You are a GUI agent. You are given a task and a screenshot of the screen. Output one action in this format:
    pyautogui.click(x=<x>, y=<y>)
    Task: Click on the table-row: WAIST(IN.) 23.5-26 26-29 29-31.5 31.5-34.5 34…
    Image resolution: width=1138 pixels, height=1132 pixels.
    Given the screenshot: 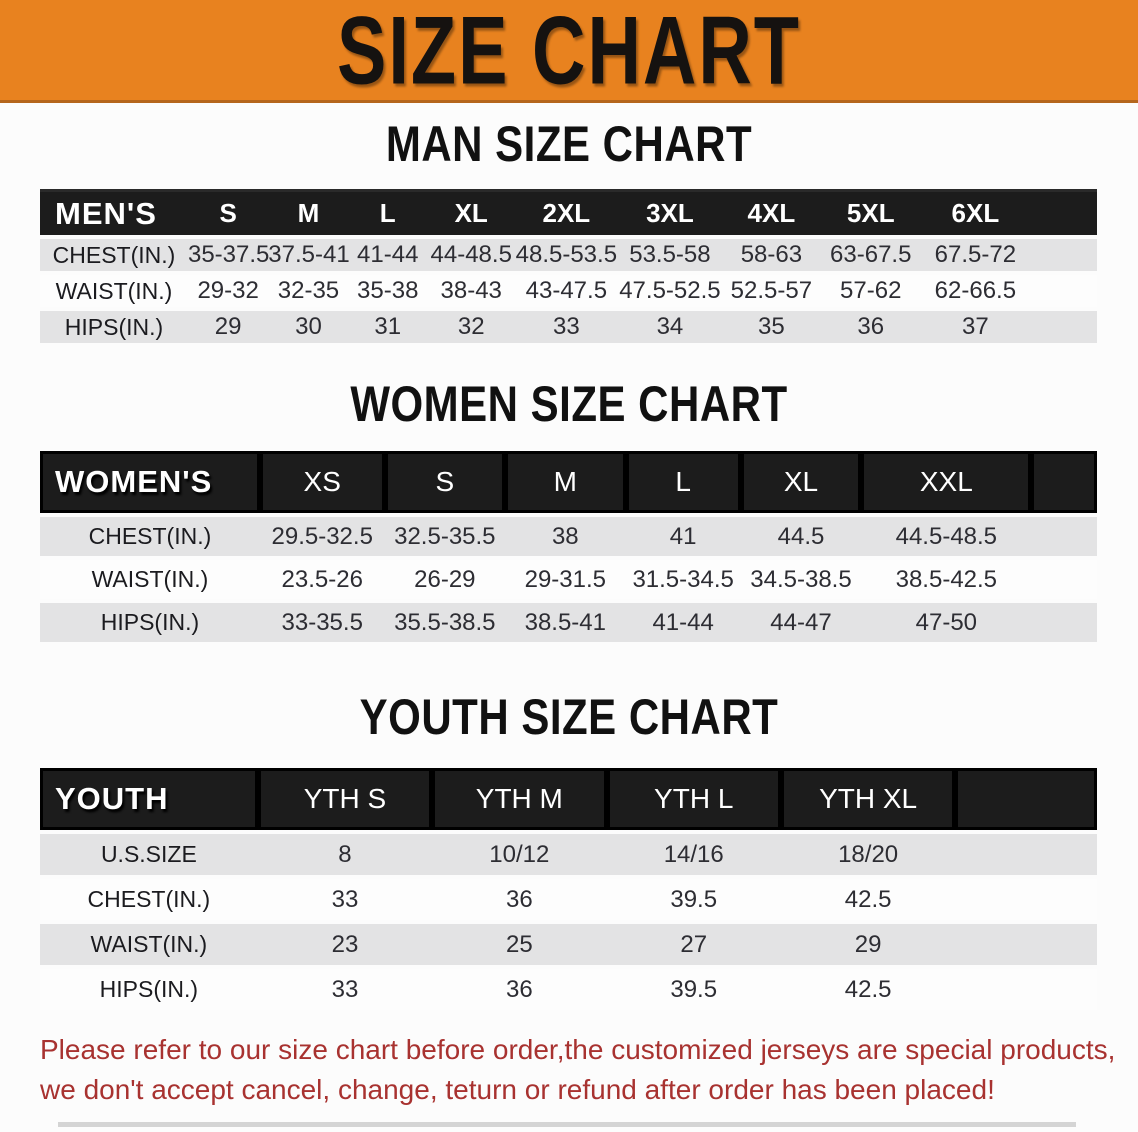 What is the action you would take?
    pyautogui.click(x=568, y=578)
    